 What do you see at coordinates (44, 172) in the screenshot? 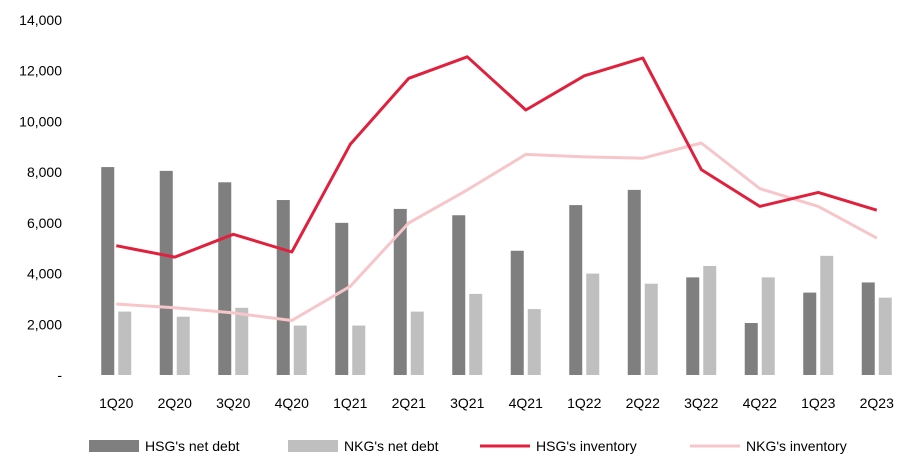
I see `y-tick-label: 8,000` at bounding box center [44, 172].